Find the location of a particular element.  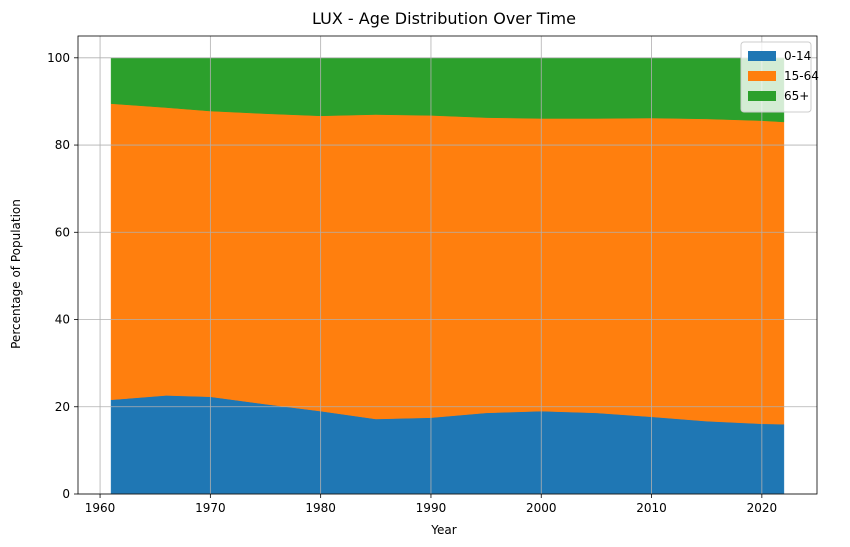

x-tick-label: 1970 is located at coordinates (210, 508).